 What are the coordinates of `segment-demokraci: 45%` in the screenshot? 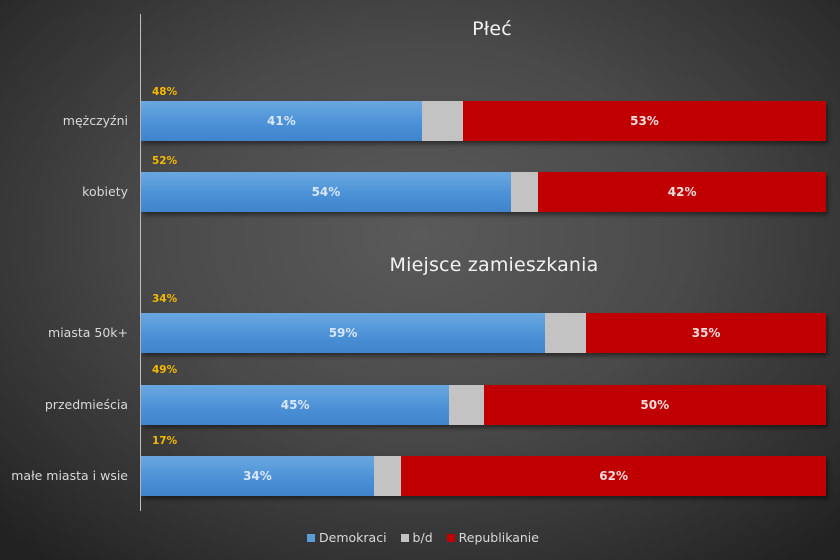 It's located at (295, 405).